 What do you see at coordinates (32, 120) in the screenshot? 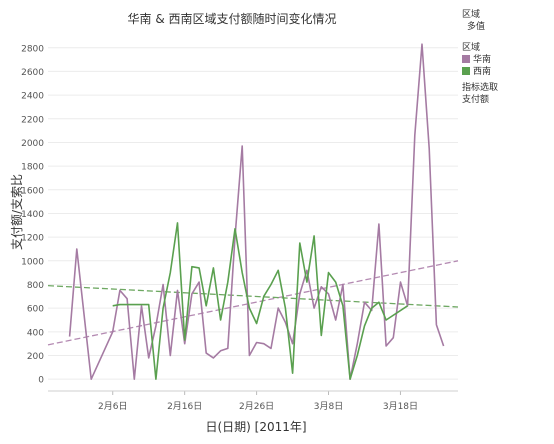
I see `y-tick-label: 2200` at bounding box center [32, 120].